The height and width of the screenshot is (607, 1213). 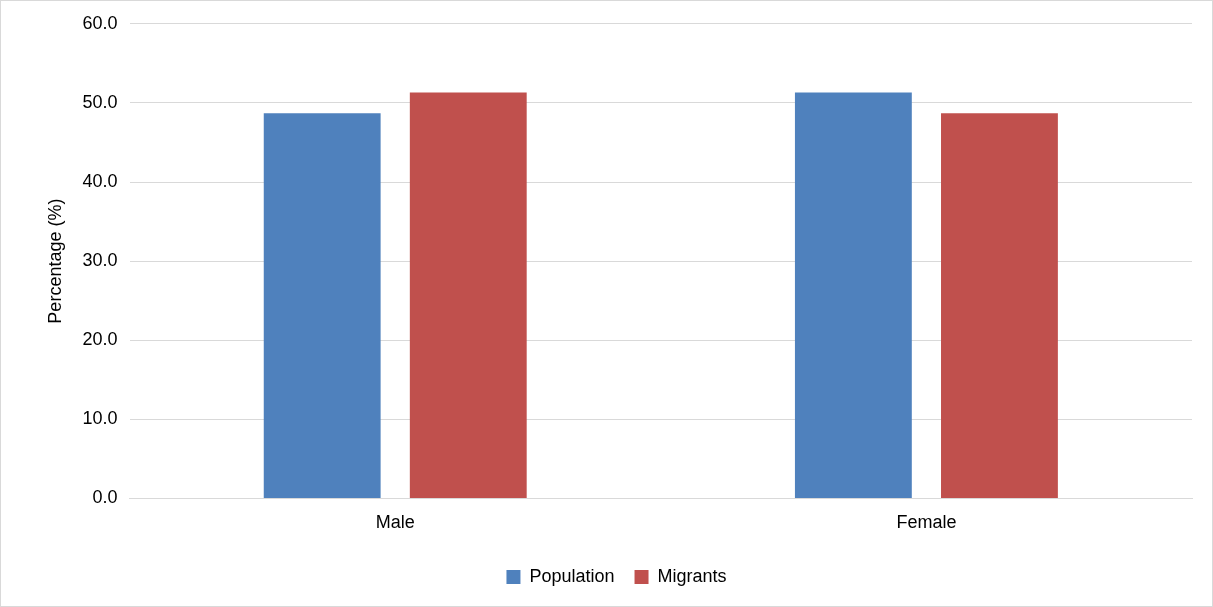 I want to click on y-tick-label: 30.0, so click(x=100, y=260).